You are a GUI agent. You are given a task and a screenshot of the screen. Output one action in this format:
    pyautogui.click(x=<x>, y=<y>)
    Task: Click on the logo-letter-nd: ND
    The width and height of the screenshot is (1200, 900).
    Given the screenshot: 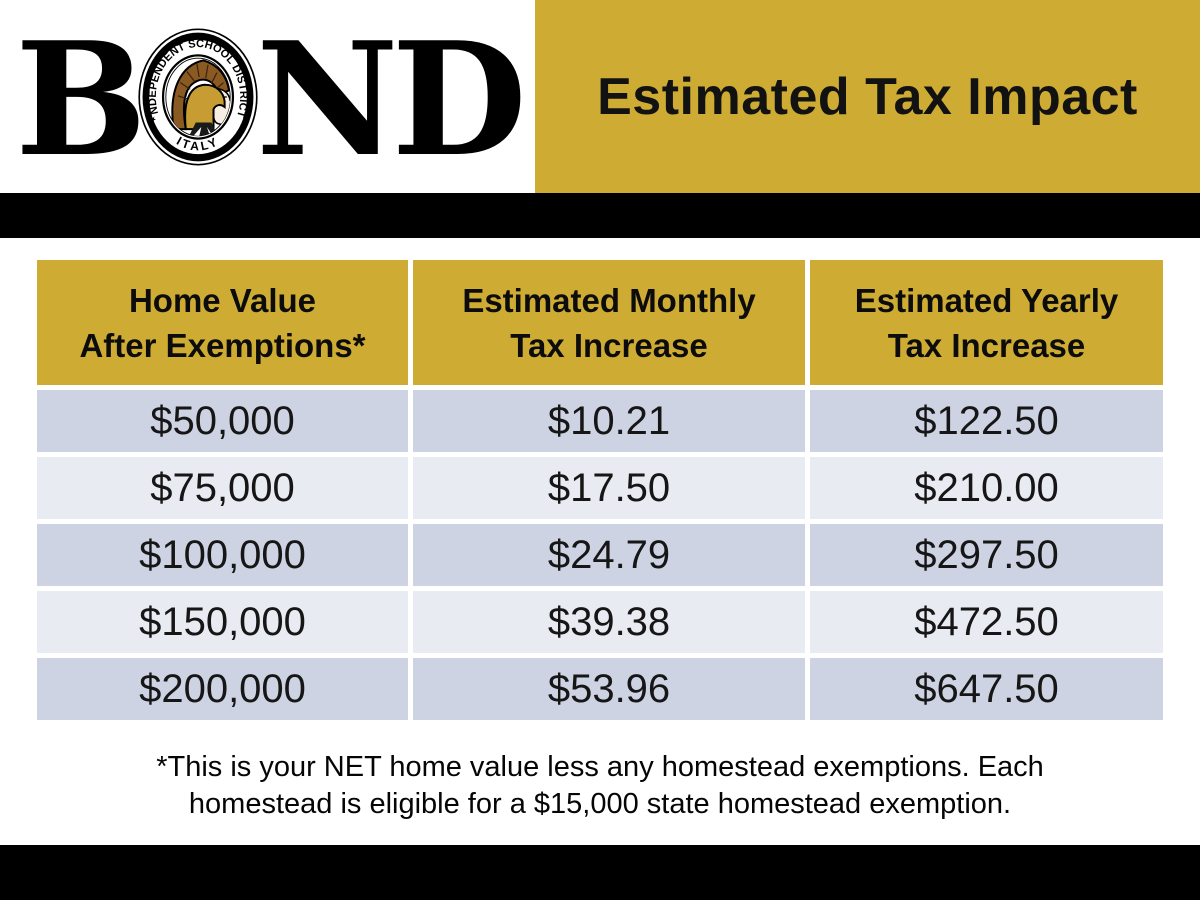 What is the action you would take?
    pyautogui.click(x=391, y=99)
    